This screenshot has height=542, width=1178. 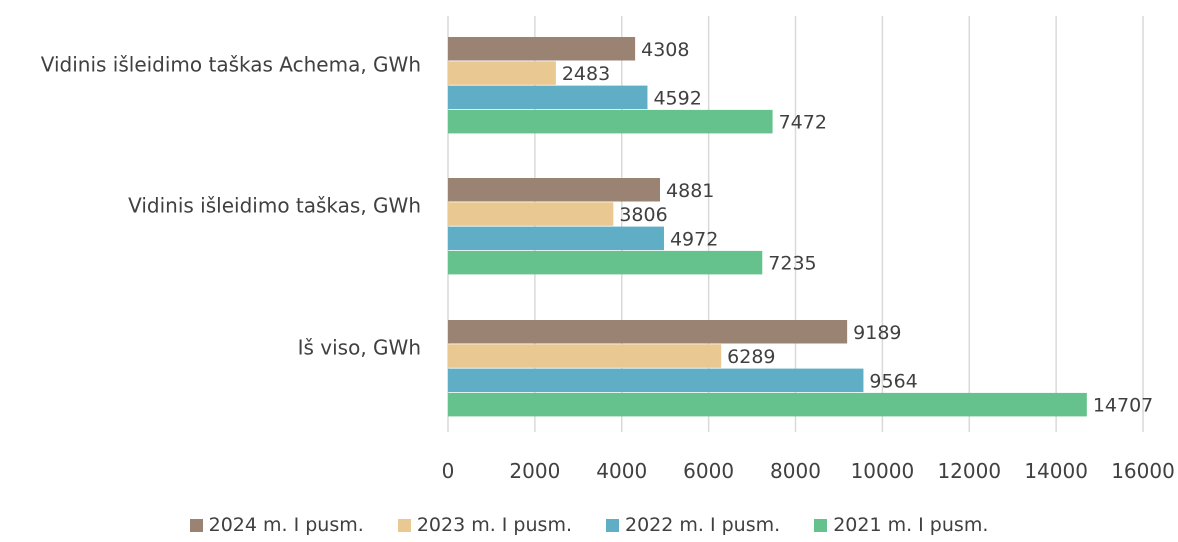 I want to click on legend-item-2022: 2022 m. I pusm., so click(x=693, y=525).